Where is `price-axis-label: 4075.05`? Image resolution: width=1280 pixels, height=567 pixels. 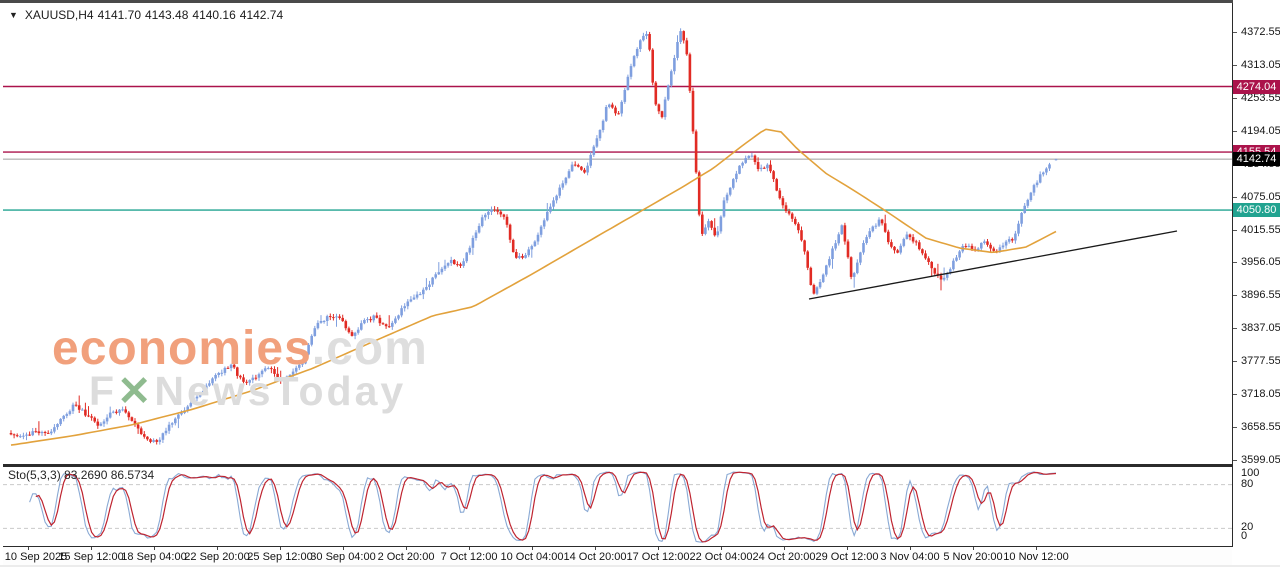 price-axis-label: 4075.05 is located at coordinates (1260, 197).